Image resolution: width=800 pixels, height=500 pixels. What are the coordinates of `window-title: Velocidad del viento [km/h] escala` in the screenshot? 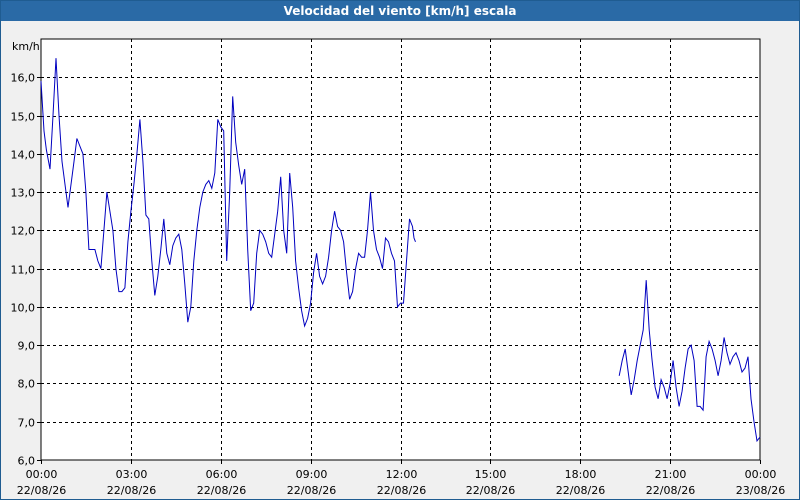 It's located at (400, 11).